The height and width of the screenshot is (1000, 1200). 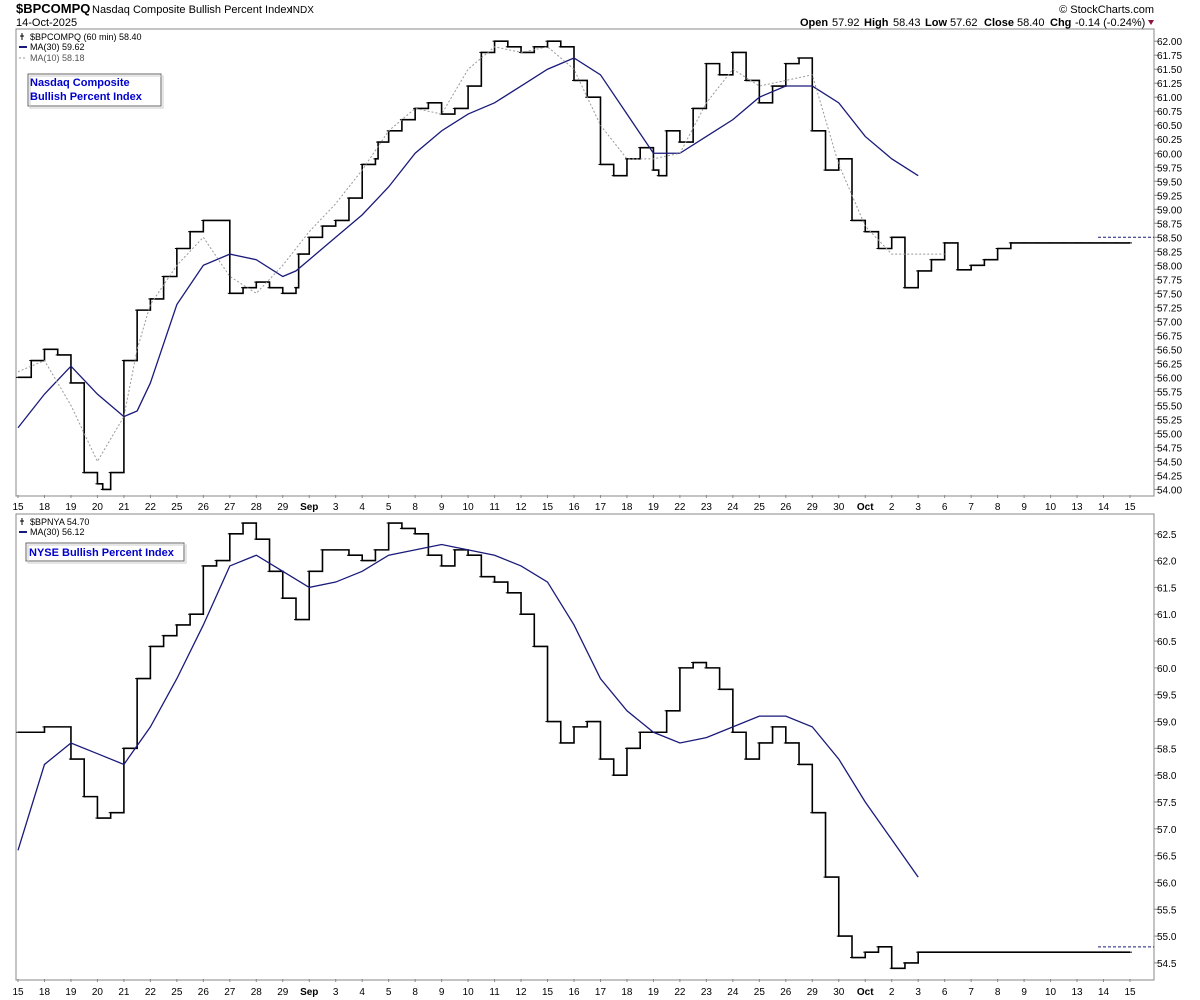 I want to click on chart-exchange: INDX, so click(x=302, y=10).